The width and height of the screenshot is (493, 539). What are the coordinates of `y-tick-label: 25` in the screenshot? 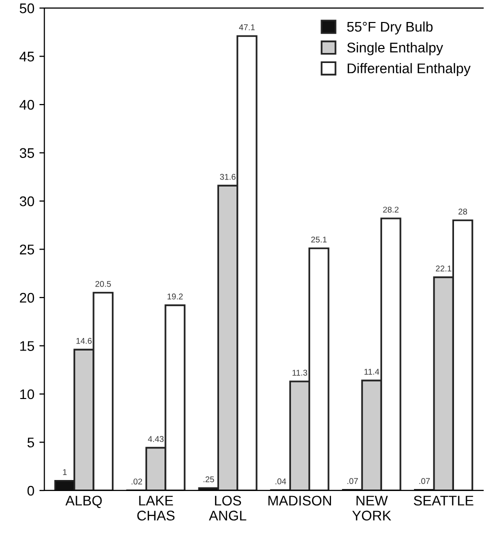 It's located at (27, 249).